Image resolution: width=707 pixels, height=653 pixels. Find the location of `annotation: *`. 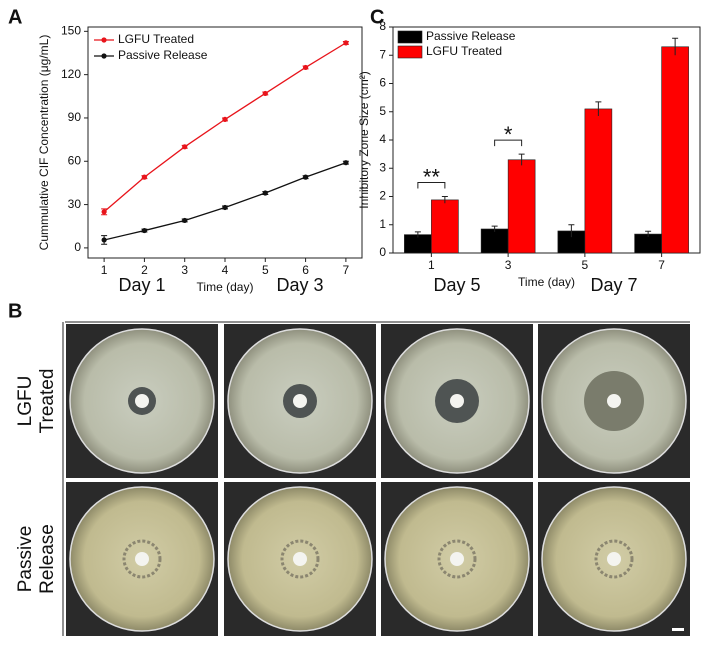

annotation: * is located at coordinates (508, 134).